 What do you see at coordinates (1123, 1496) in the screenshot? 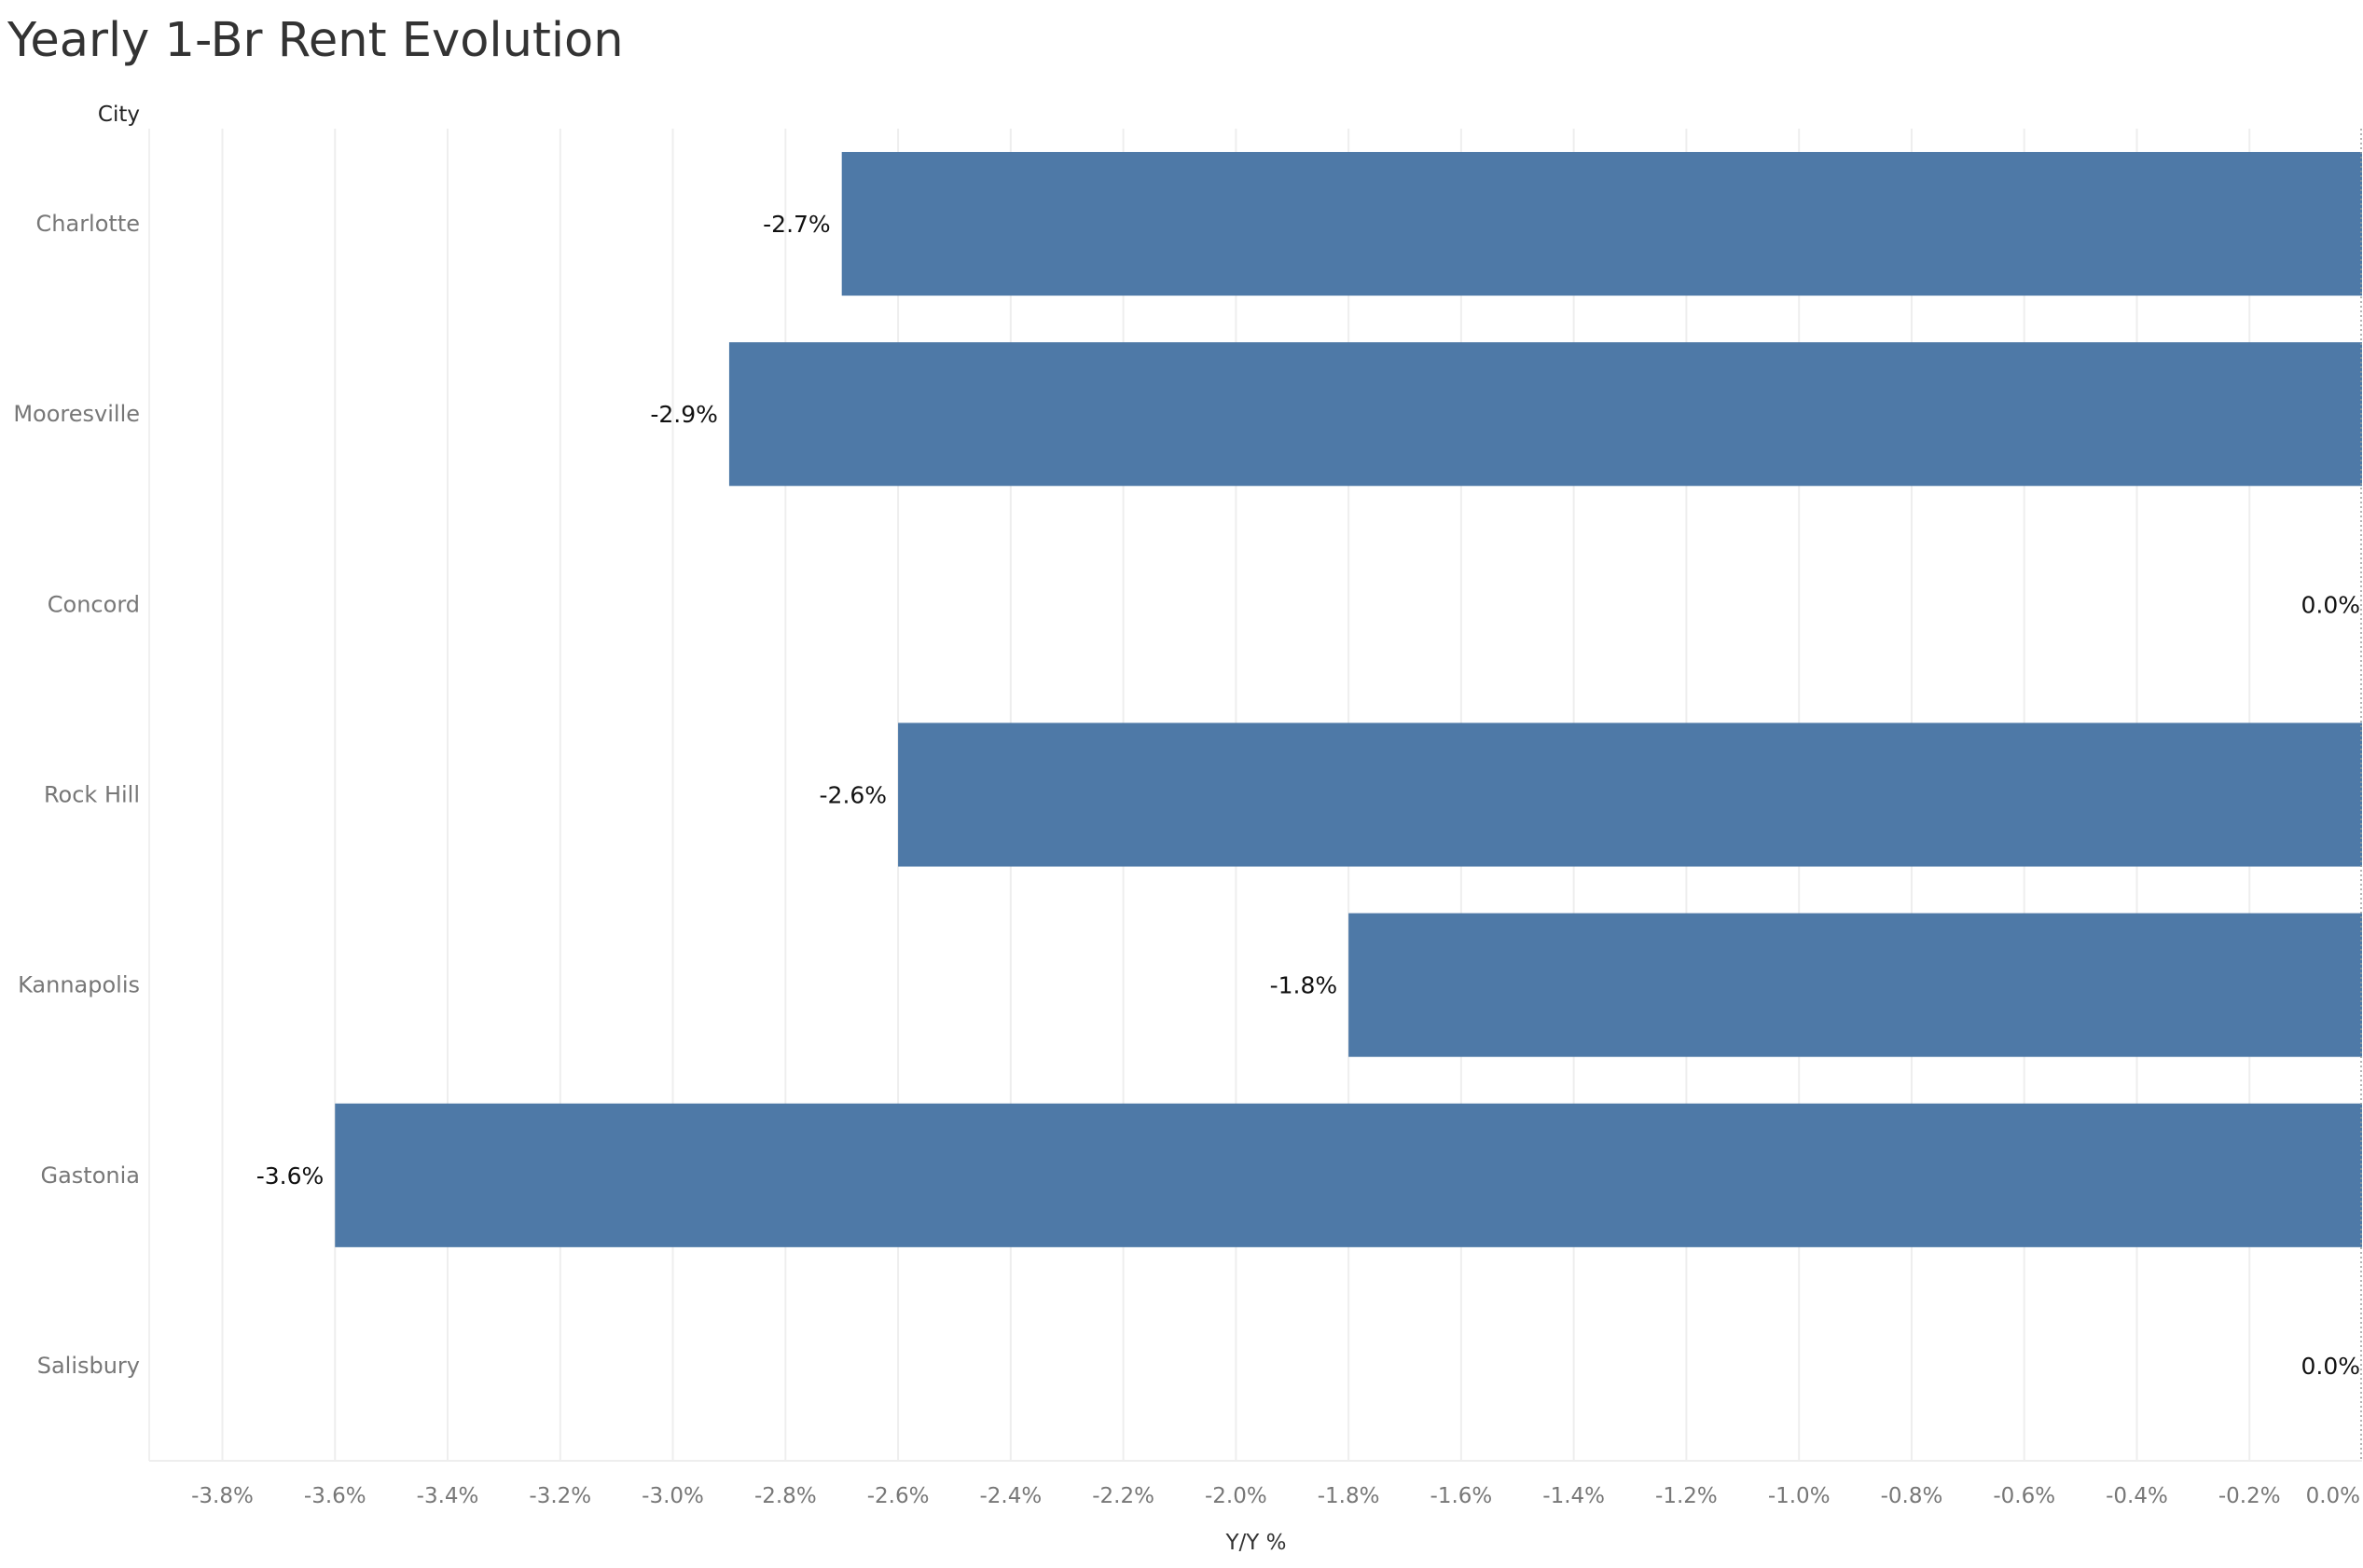
I see `x-tick-label: -2.2%` at bounding box center [1123, 1496].